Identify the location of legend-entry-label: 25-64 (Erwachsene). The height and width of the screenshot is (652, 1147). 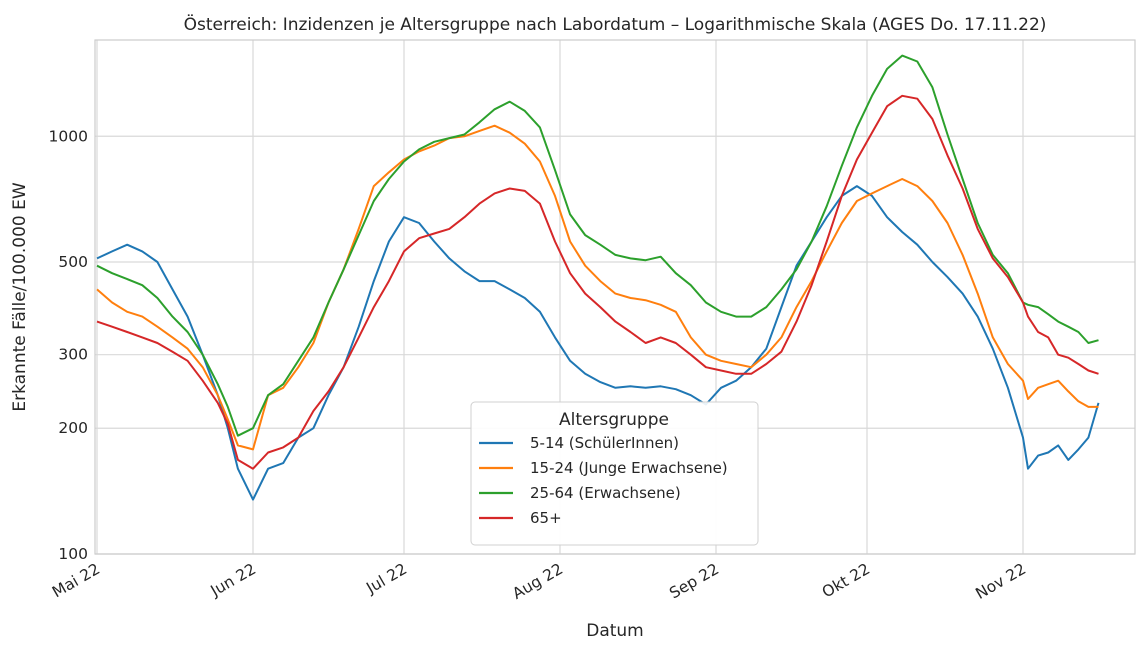
(605, 493).